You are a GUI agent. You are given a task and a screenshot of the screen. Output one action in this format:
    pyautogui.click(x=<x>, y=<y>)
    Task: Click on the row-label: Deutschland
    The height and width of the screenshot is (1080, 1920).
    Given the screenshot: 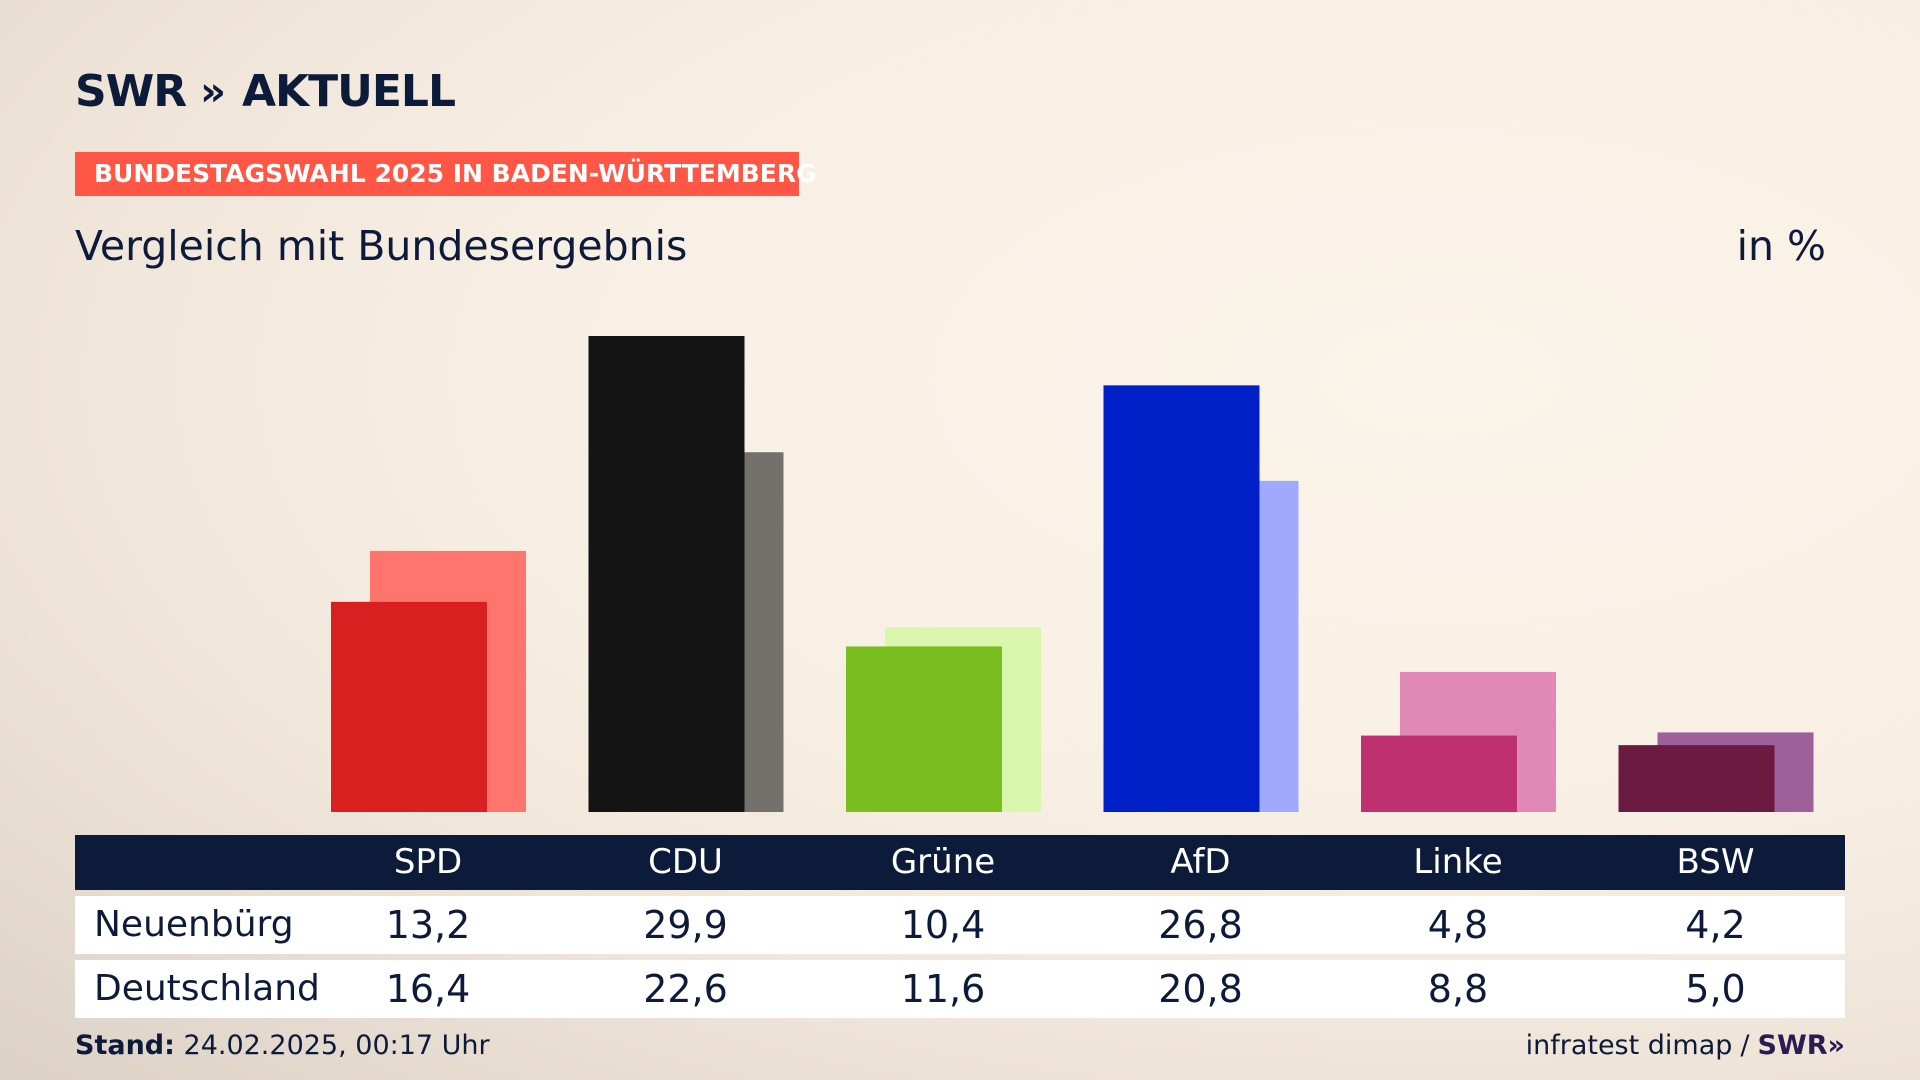 What is the action you would take?
    pyautogui.click(x=207, y=988)
    